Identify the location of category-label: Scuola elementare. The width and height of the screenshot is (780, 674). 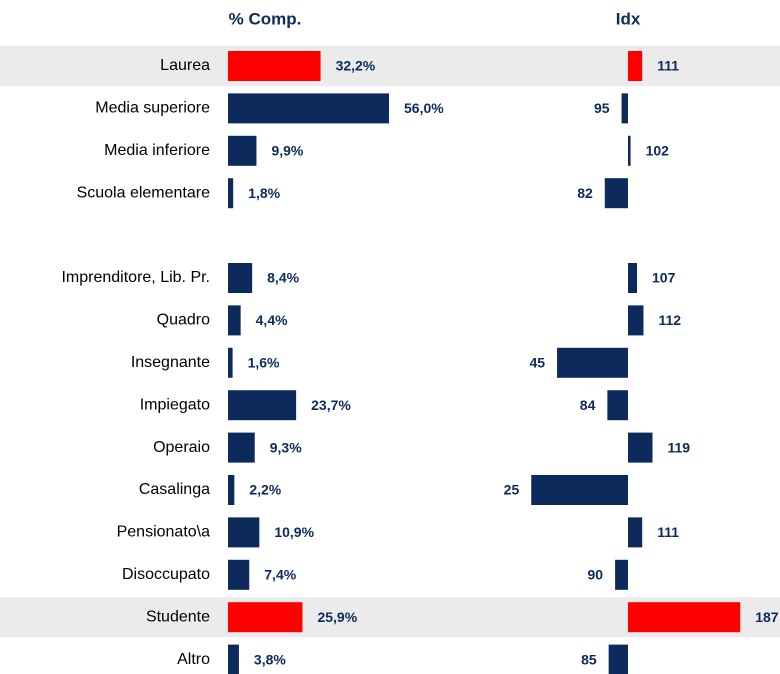
(144, 192).